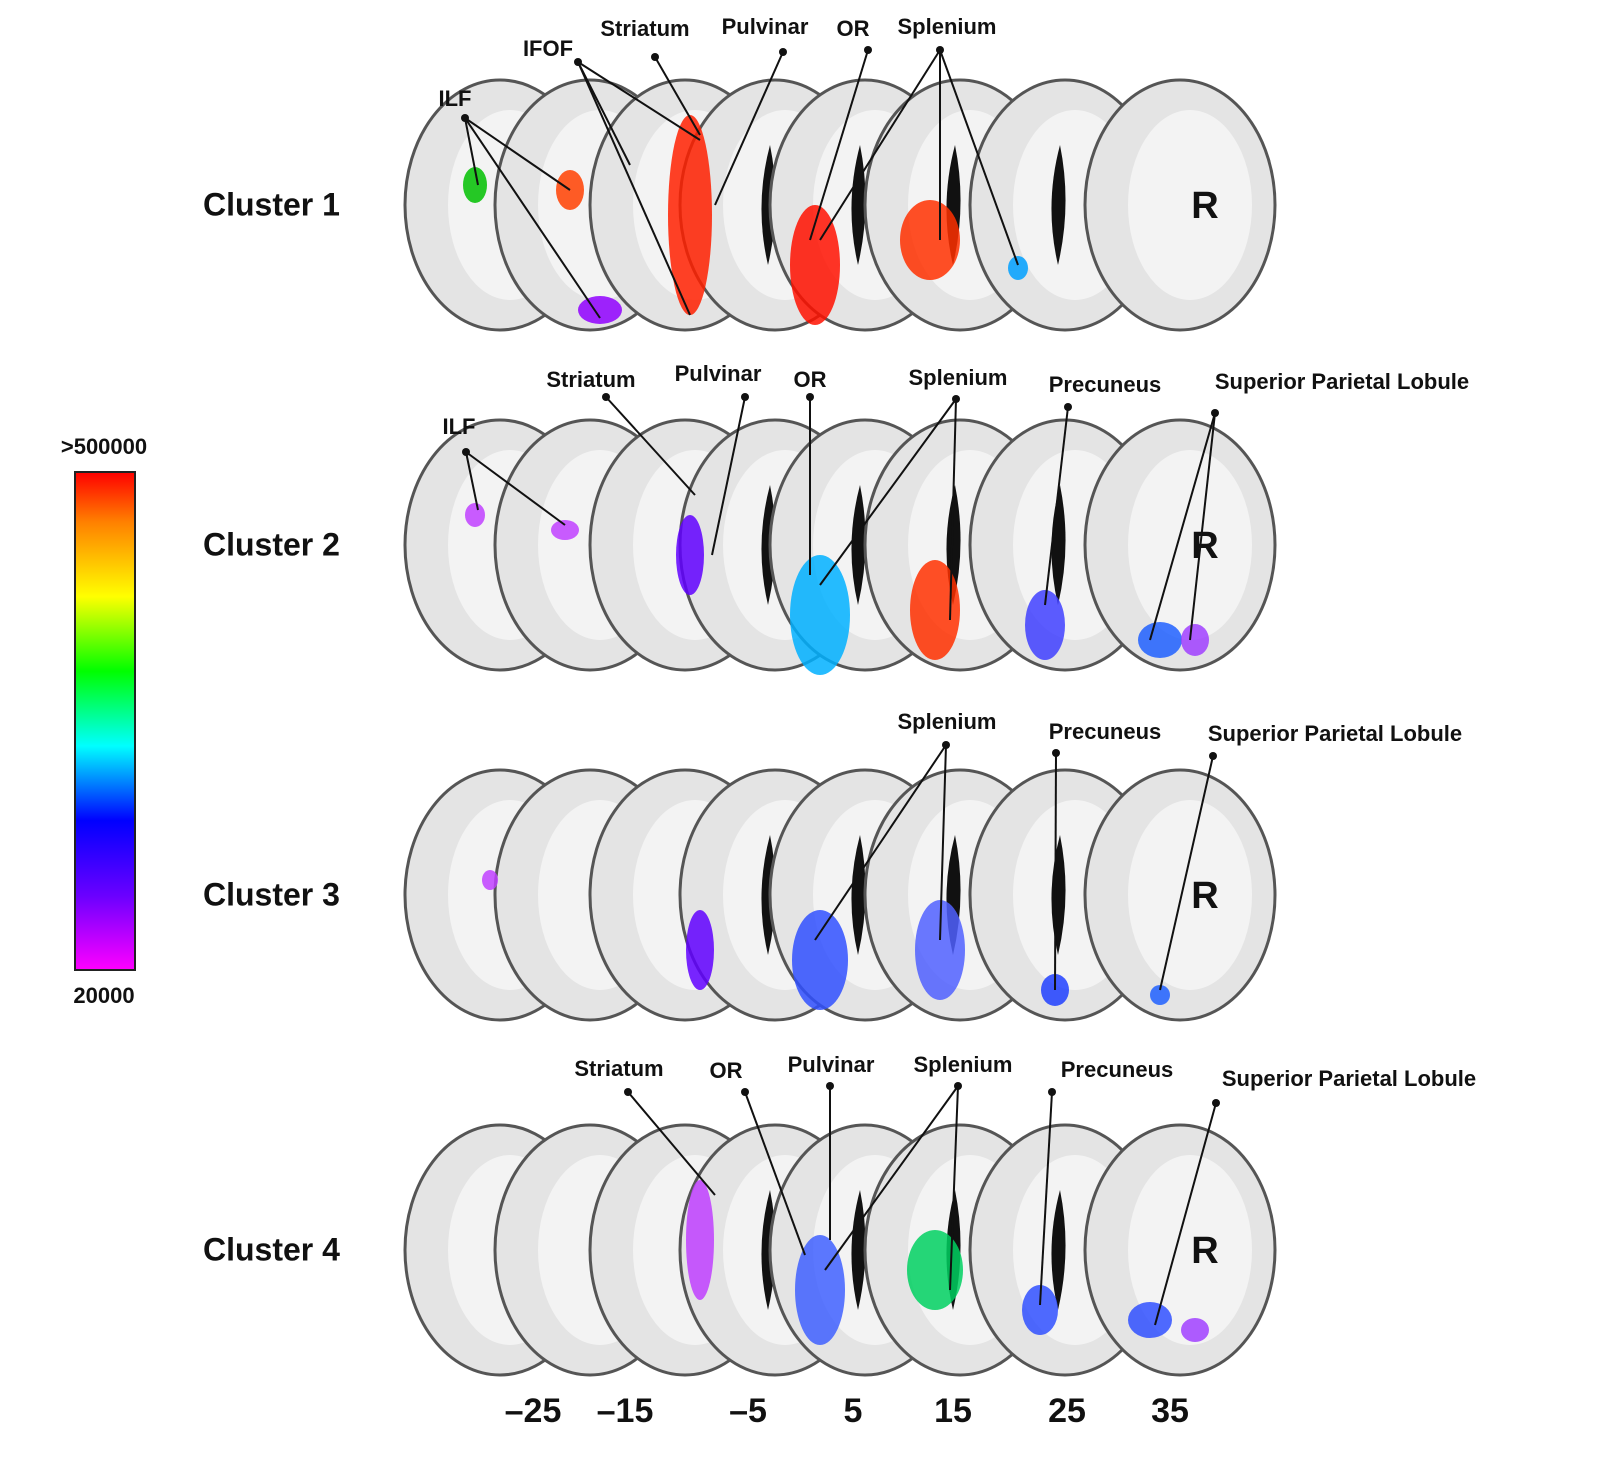  Describe the element at coordinates (271, 544) in the screenshot. I see `cluster-label: Cluster 2` at that location.